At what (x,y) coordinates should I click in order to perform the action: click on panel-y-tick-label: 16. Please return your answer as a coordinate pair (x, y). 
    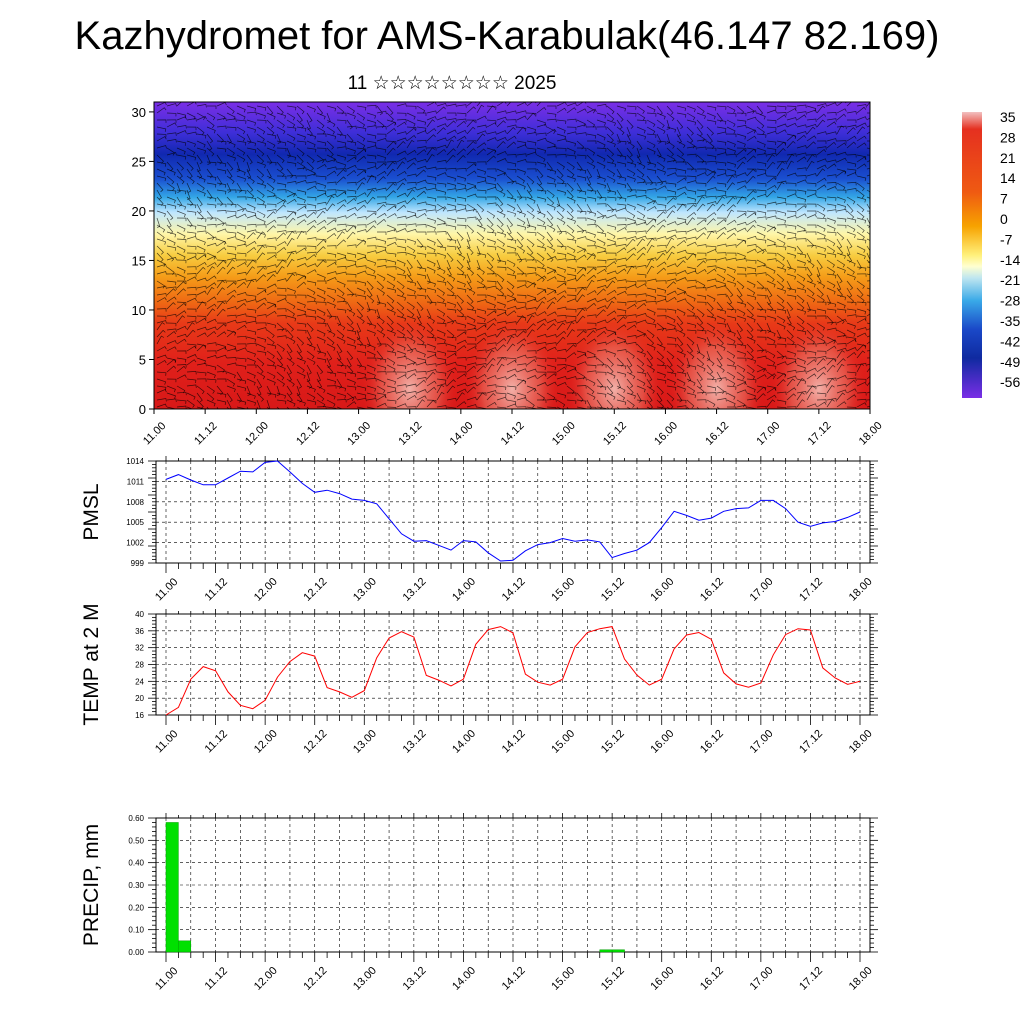
    Looking at the image, I should click on (139, 715).